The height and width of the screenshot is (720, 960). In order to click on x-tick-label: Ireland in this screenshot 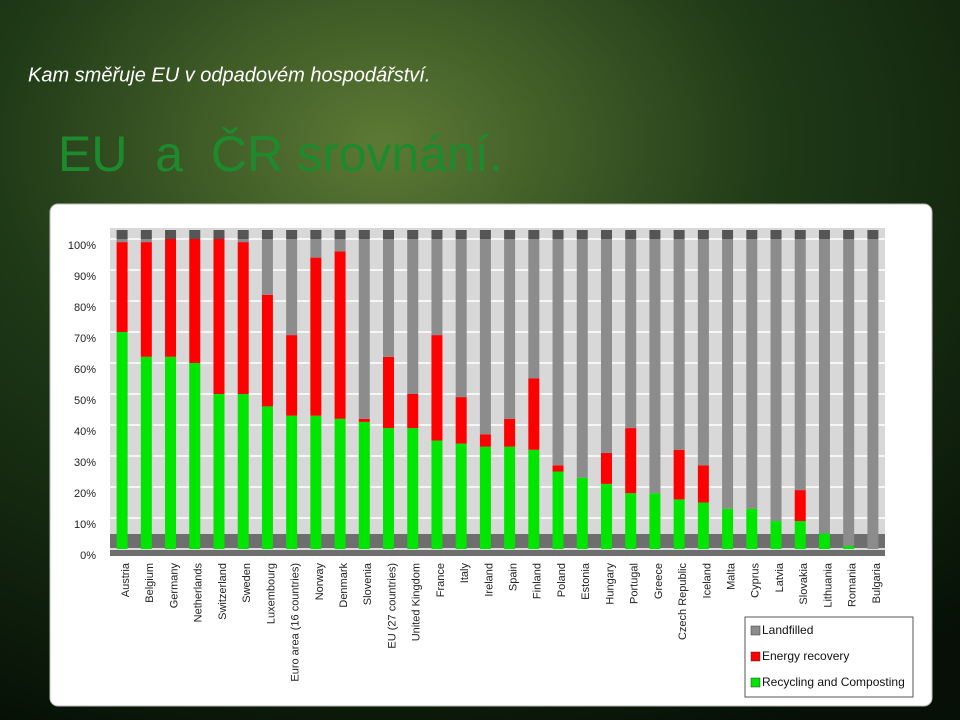, I will do `click(489, 580)`.